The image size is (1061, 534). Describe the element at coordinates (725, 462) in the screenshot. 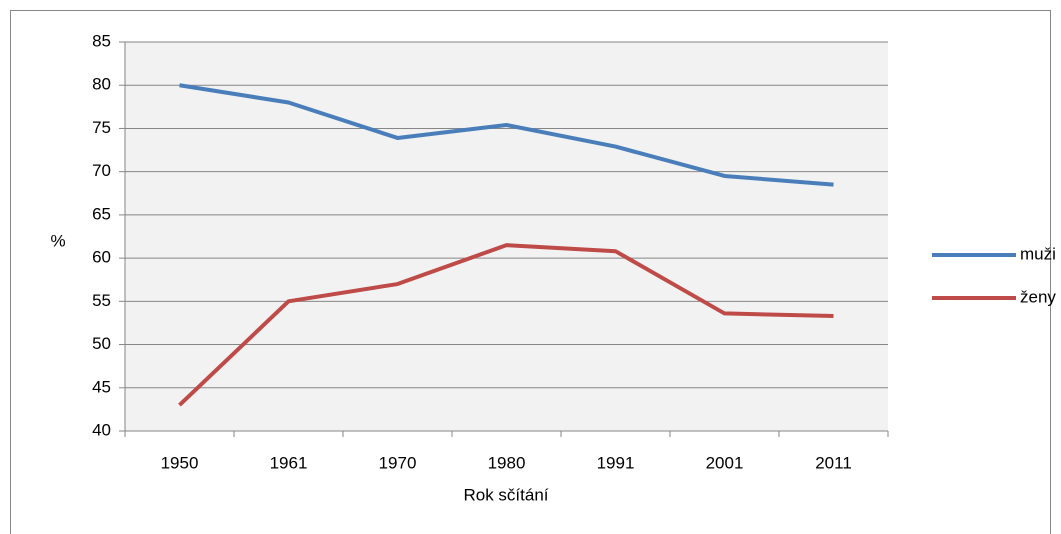

I see `x-tick-label: 2001` at that location.